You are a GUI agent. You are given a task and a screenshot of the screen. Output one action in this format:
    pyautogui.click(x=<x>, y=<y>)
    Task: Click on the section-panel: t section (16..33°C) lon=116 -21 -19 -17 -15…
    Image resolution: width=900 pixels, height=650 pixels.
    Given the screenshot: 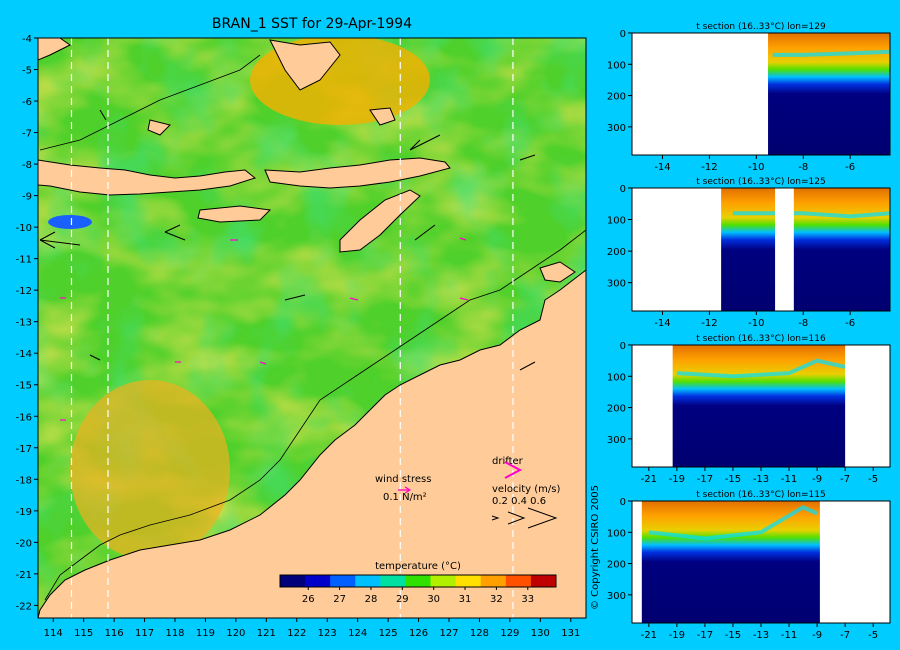 What is the action you would take?
    pyautogui.click(x=749, y=409)
    